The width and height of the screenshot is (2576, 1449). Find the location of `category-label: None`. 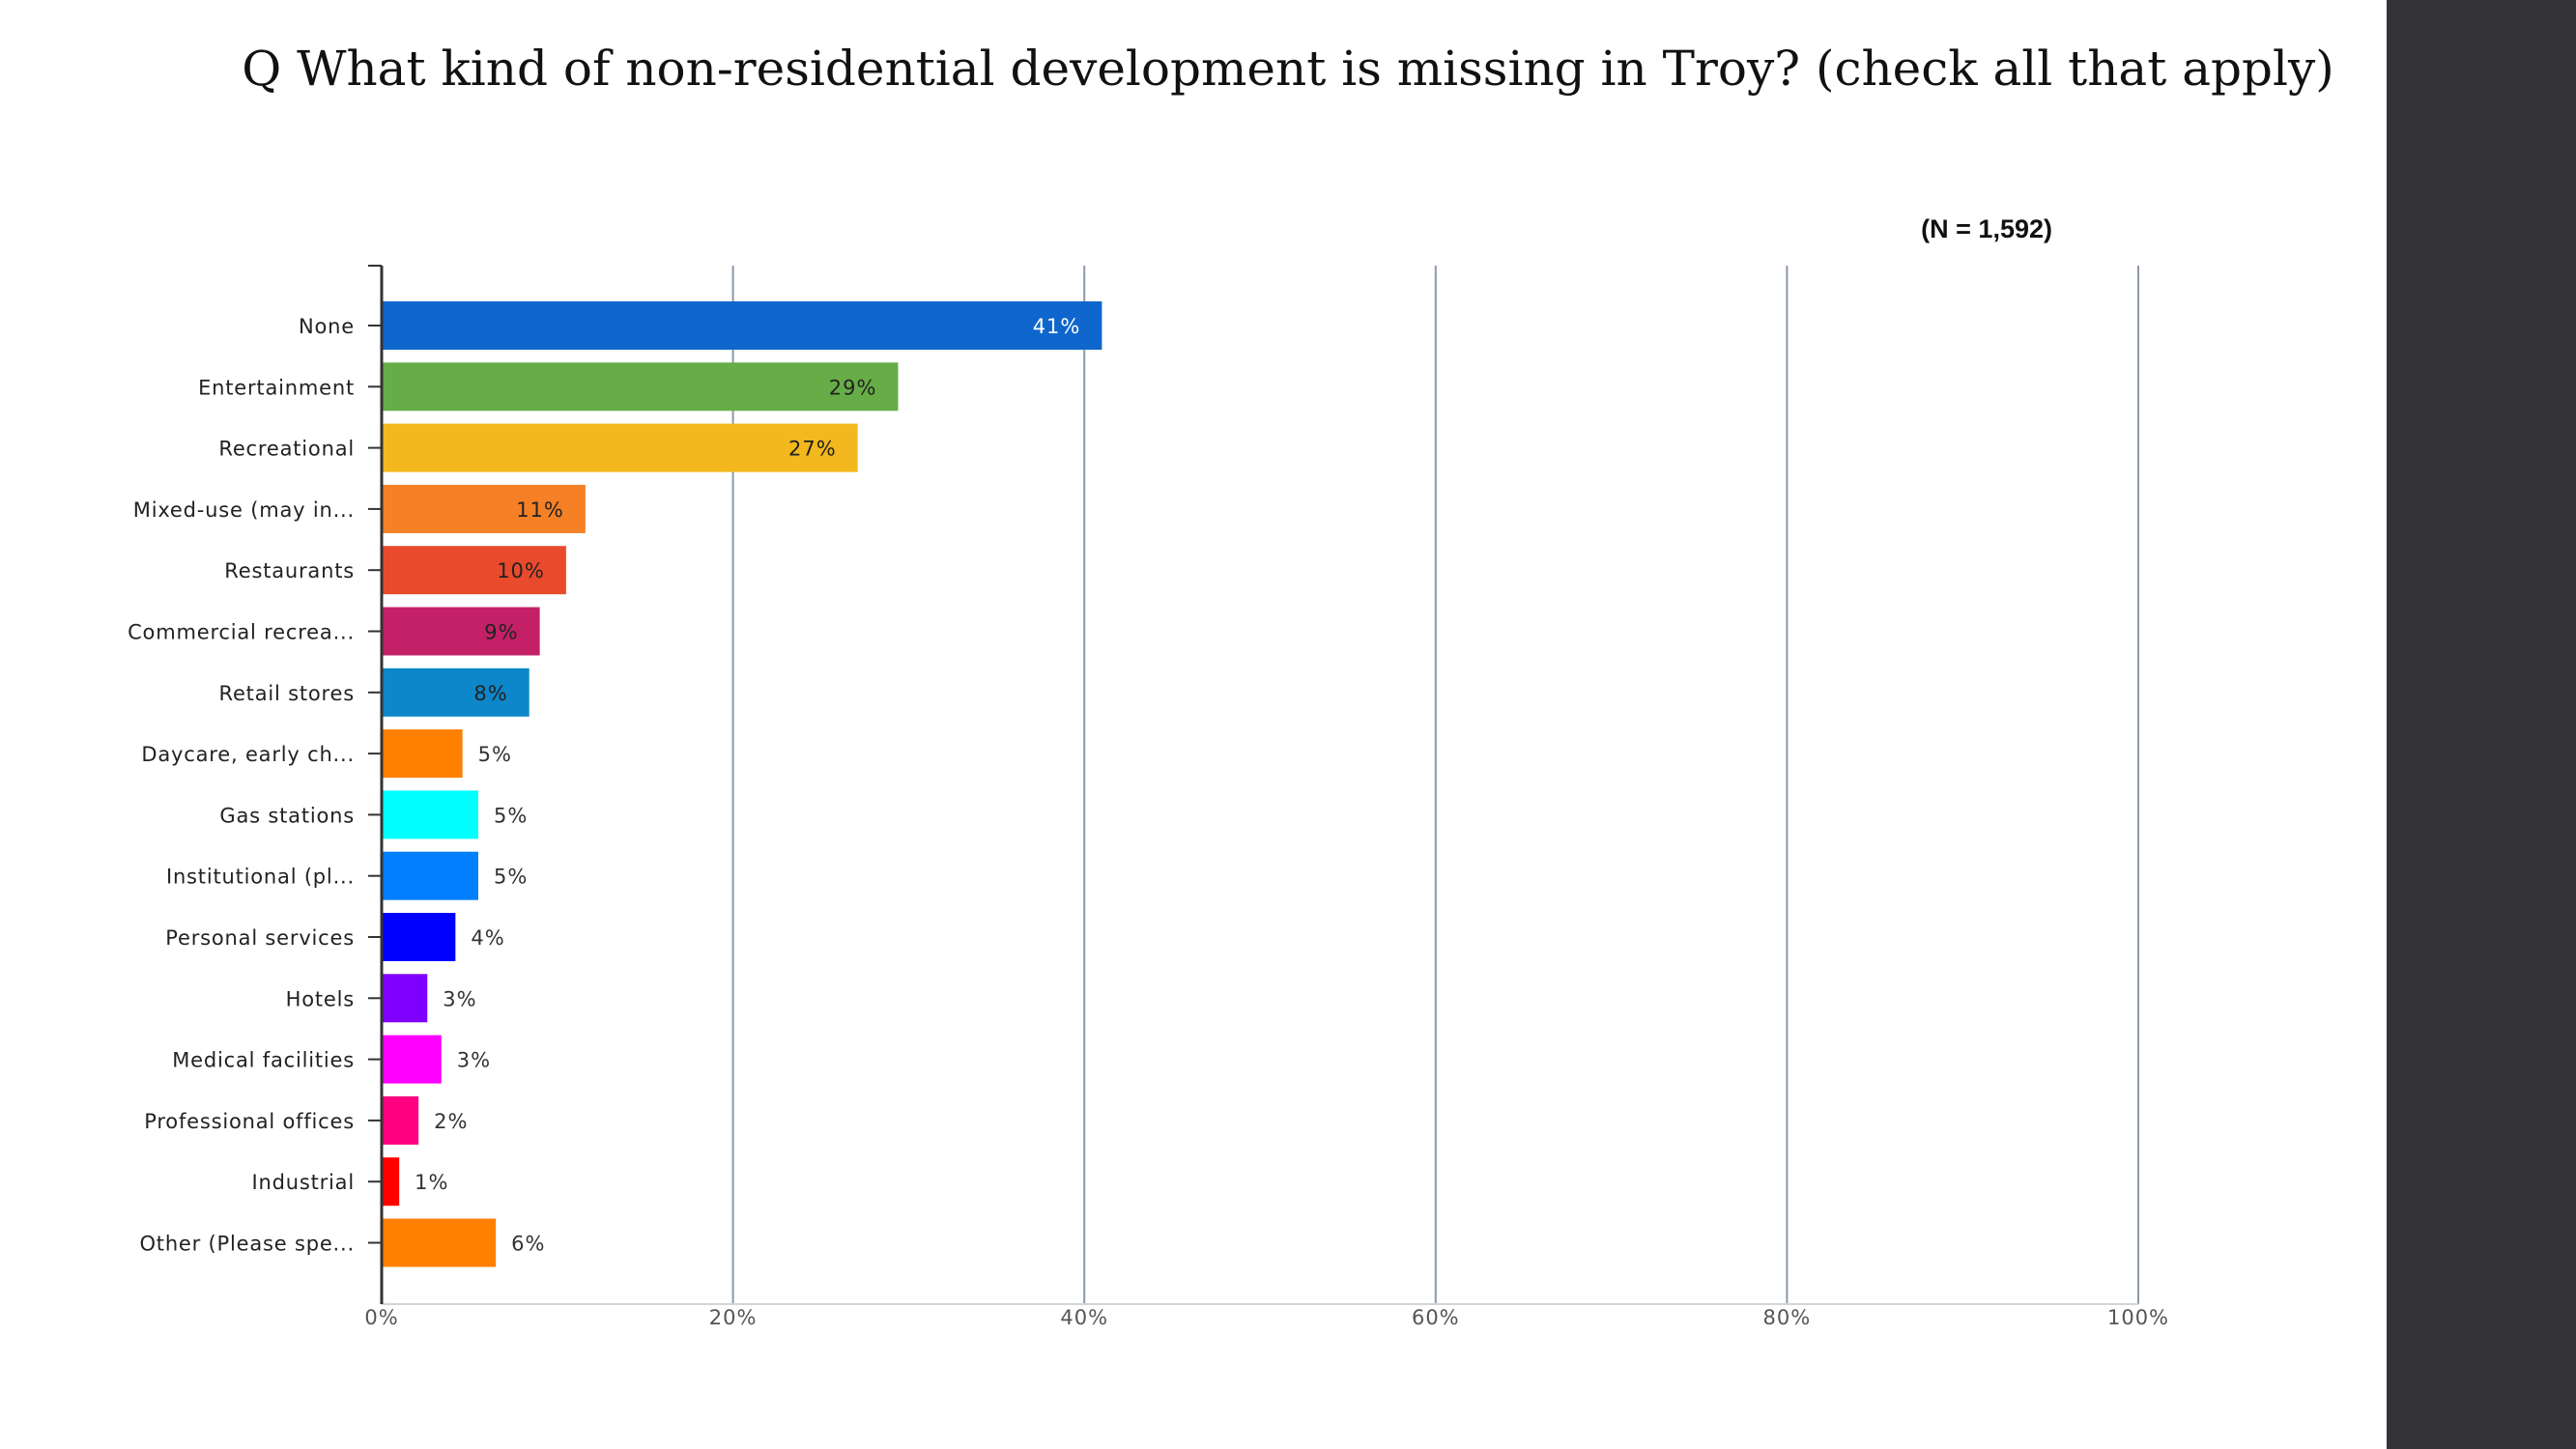

category-label: None is located at coordinates (327, 326).